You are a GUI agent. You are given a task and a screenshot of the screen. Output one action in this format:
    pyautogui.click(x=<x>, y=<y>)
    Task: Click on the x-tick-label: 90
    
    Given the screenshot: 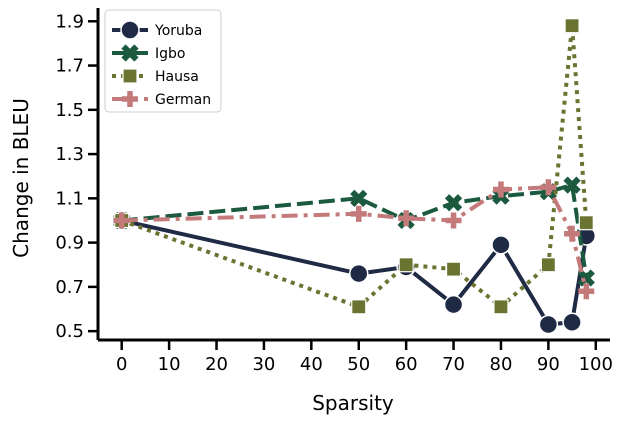 What is the action you would take?
    pyautogui.click(x=548, y=364)
    